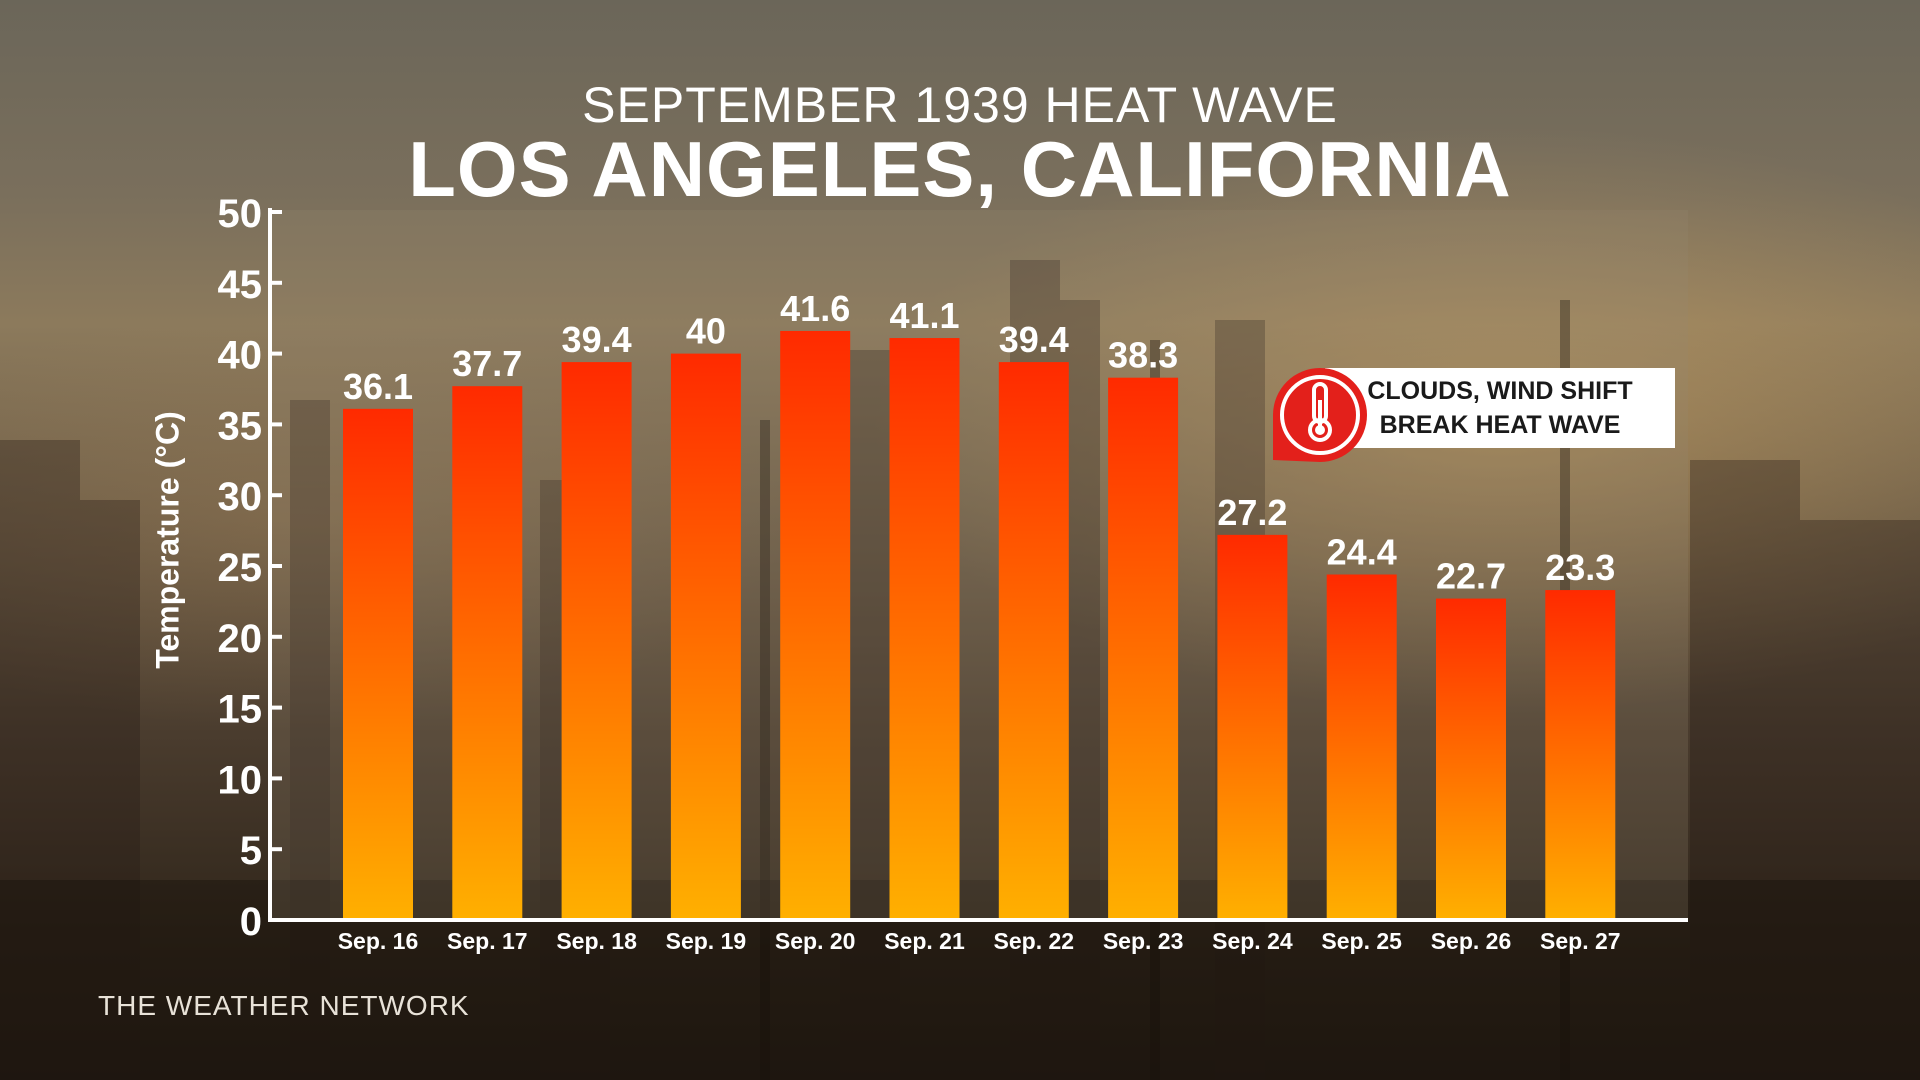 Image resolution: width=1920 pixels, height=1080 pixels. What do you see at coordinates (284, 1005) in the screenshot?
I see `brand-logo-text: THE WEATHER NETWORK` at bounding box center [284, 1005].